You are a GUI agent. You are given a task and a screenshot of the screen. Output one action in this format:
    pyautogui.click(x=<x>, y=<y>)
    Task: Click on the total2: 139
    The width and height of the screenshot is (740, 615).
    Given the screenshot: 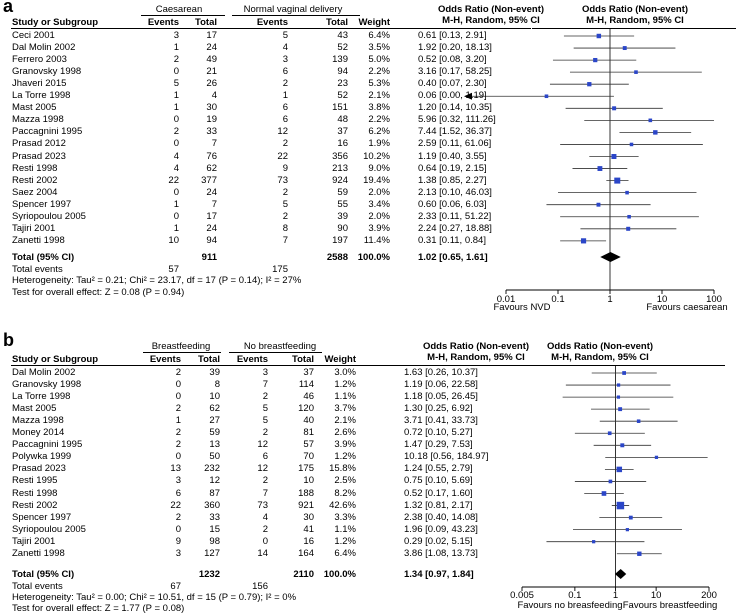 What is the action you would take?
    pyautogui.click(x=340, y=60)
    